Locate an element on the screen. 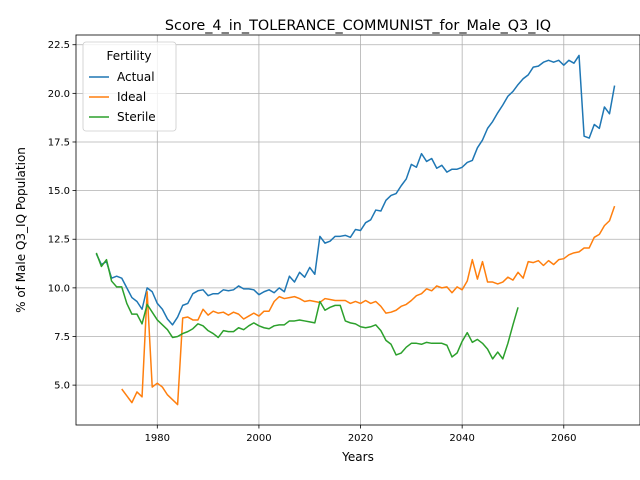 The width and height of the screenshot is (640, 480). y-tick-label: 22.5 is located at coordinates (59, 45).